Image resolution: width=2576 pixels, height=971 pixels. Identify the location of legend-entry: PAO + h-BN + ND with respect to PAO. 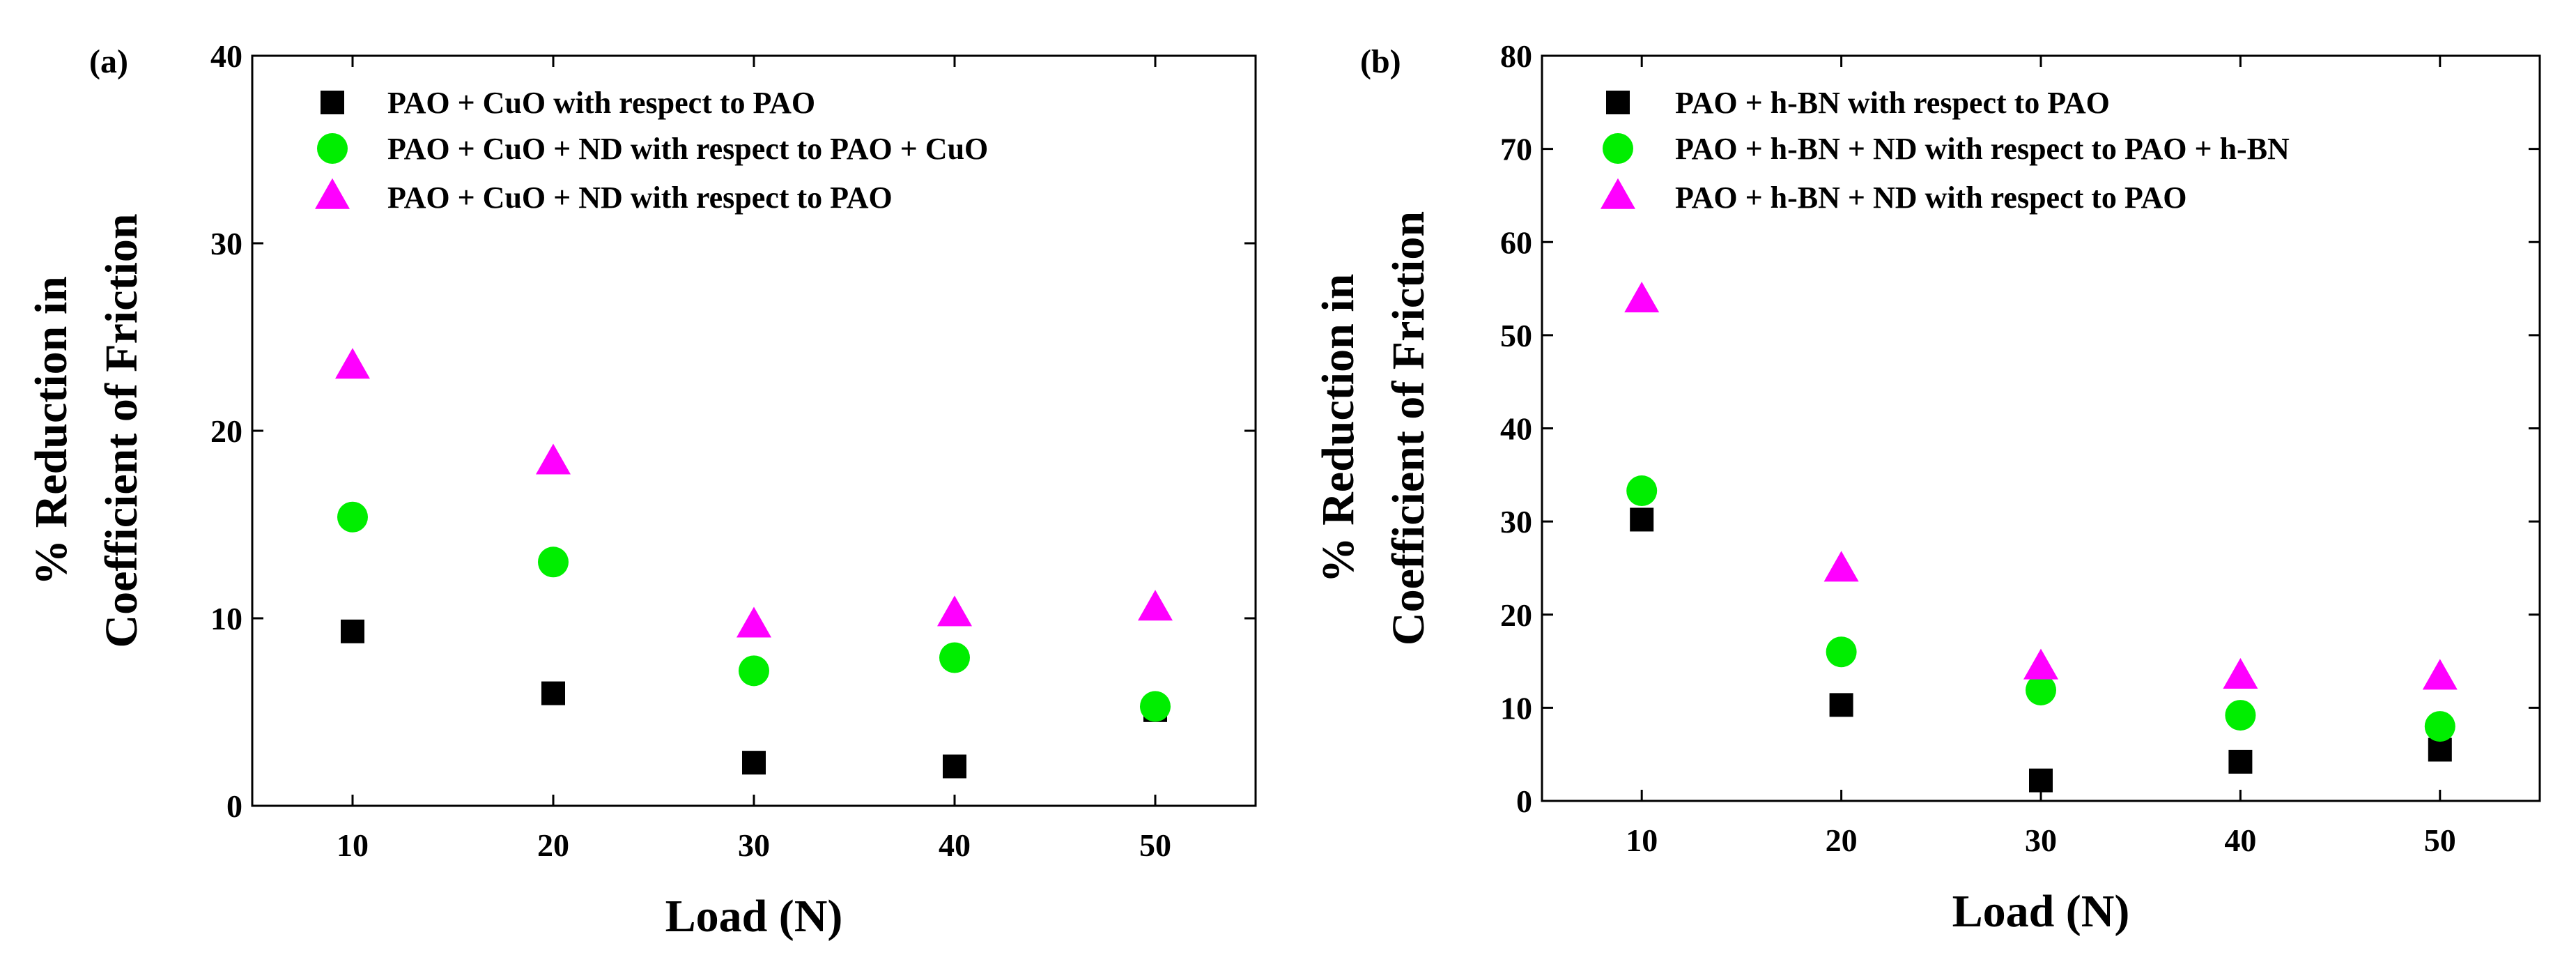
(1931, 198).